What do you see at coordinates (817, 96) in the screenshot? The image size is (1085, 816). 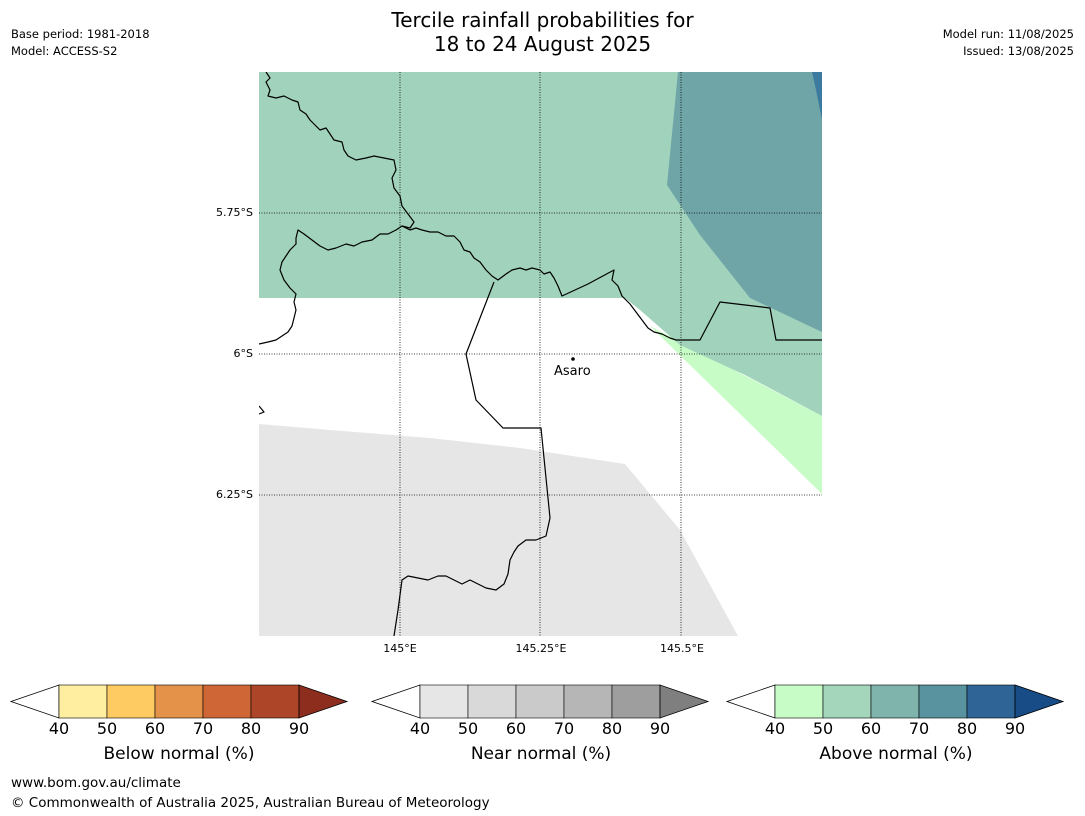 I see `above-normal-70-region` at bounding box center [817, 96].